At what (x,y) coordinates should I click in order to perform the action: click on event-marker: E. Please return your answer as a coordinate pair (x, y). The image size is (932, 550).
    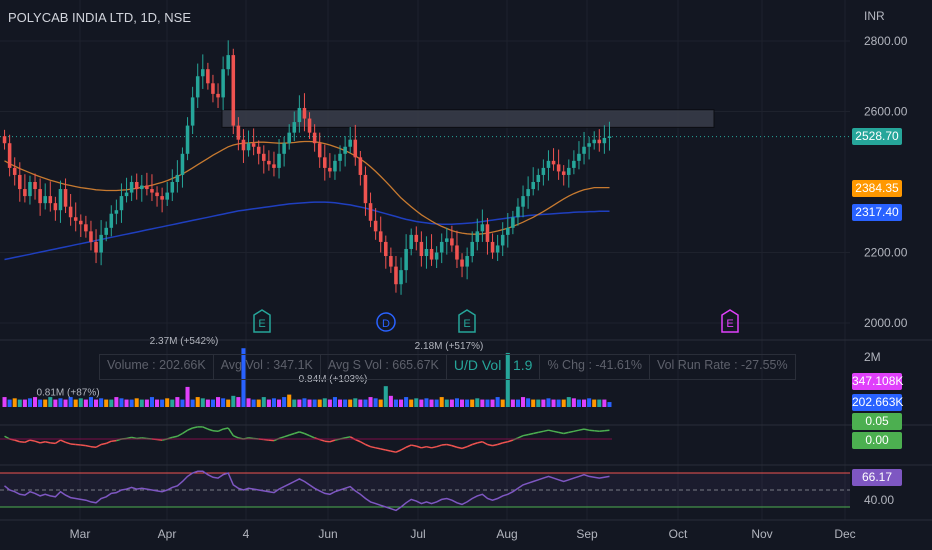
    Looking at the image, I should click on (262, 321).